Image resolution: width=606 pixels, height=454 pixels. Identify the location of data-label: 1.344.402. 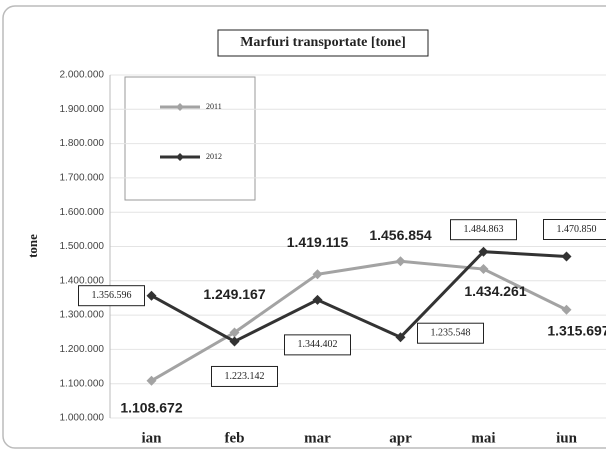
(318, 344).